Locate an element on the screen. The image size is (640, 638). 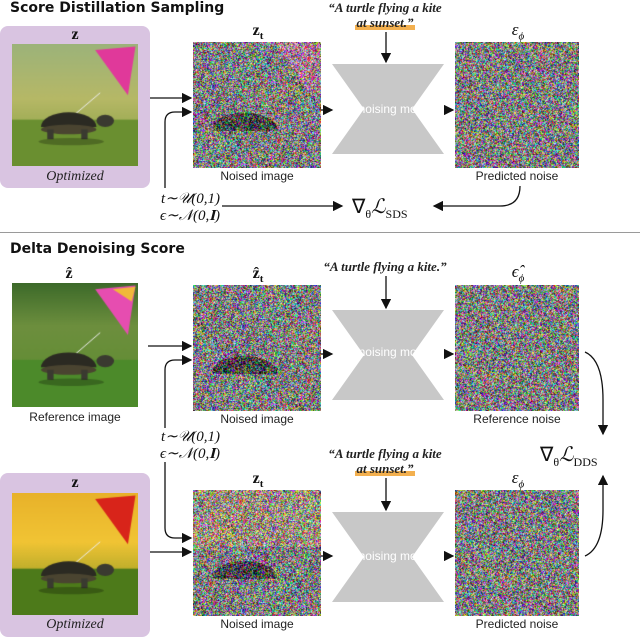
dds-t-dist: t∼𝒰(0,1) is located at coordinates (190, 437).